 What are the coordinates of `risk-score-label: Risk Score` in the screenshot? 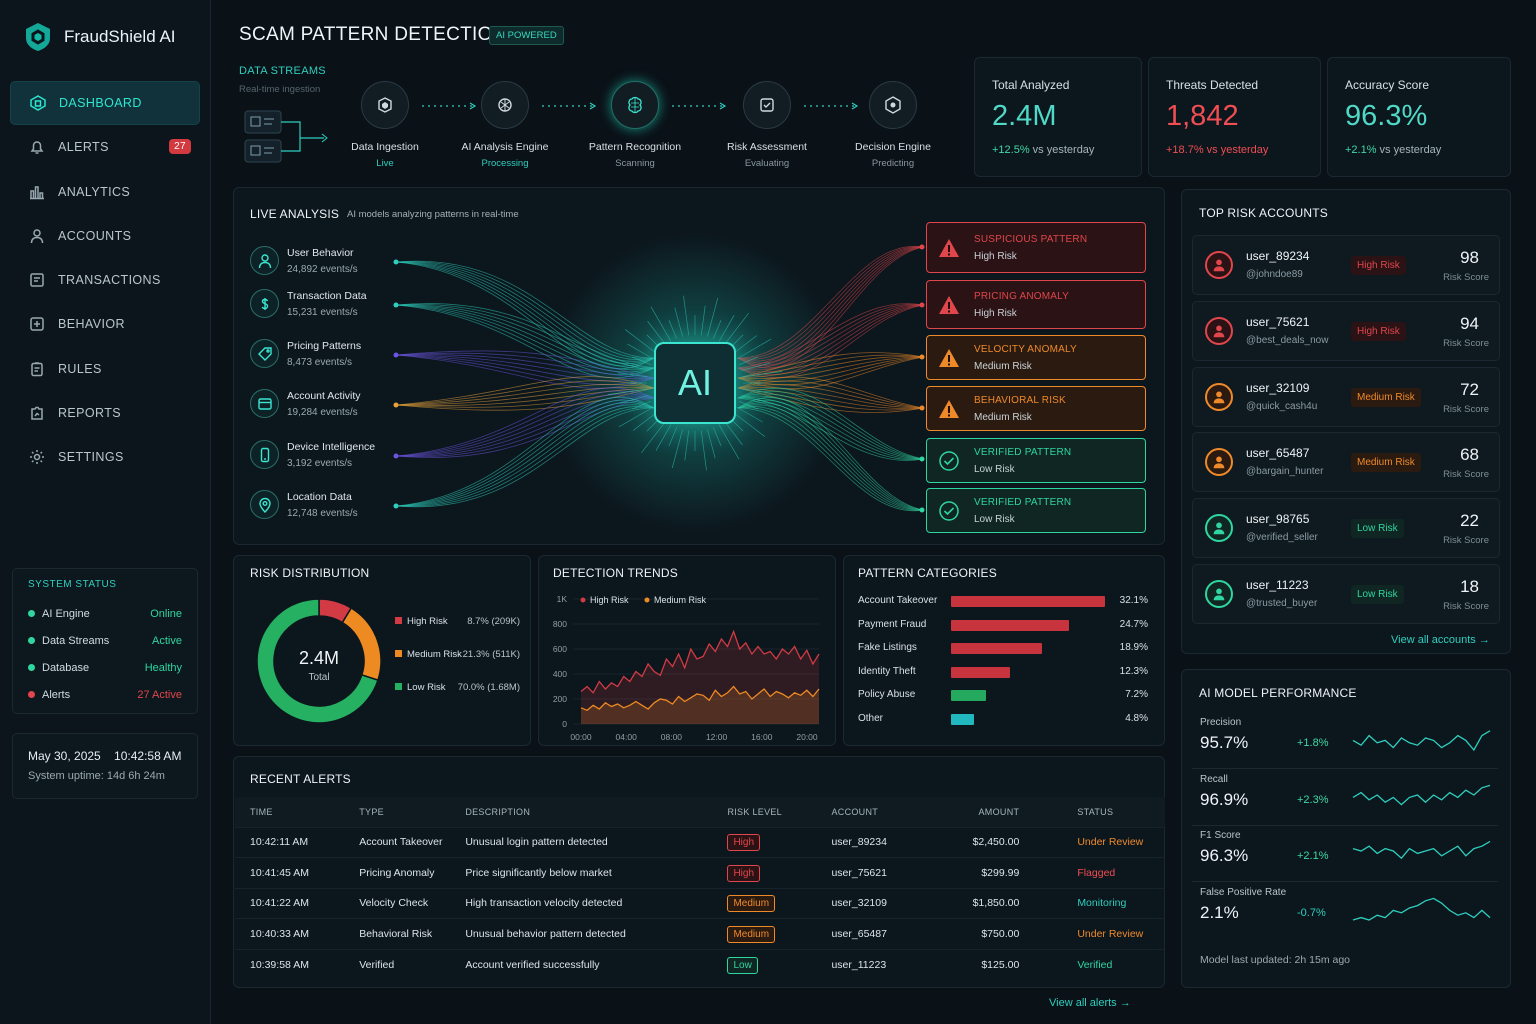 It's located at (1466, 475).